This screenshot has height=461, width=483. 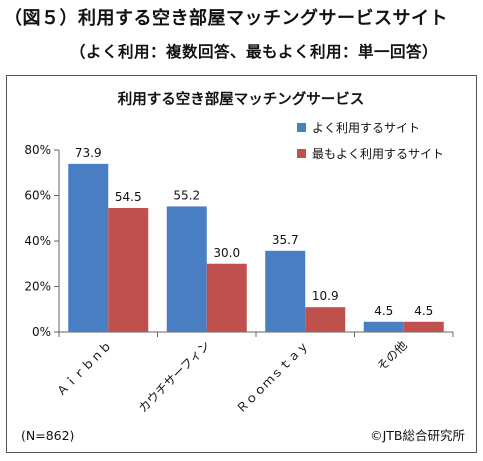 I want to click on data-label: 55.2, so click(x=186, y=195).